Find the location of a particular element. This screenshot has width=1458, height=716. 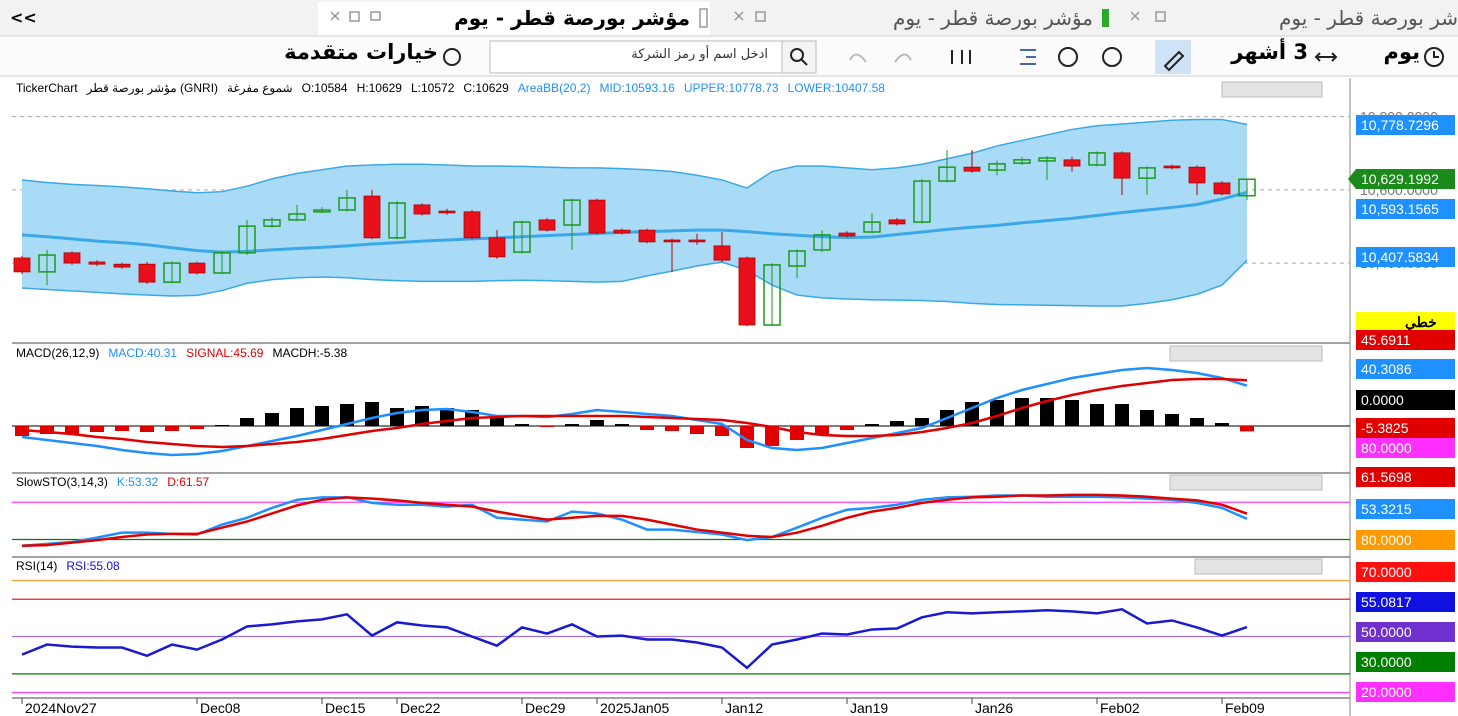

gear-icon is located at coordinates (452, 57).